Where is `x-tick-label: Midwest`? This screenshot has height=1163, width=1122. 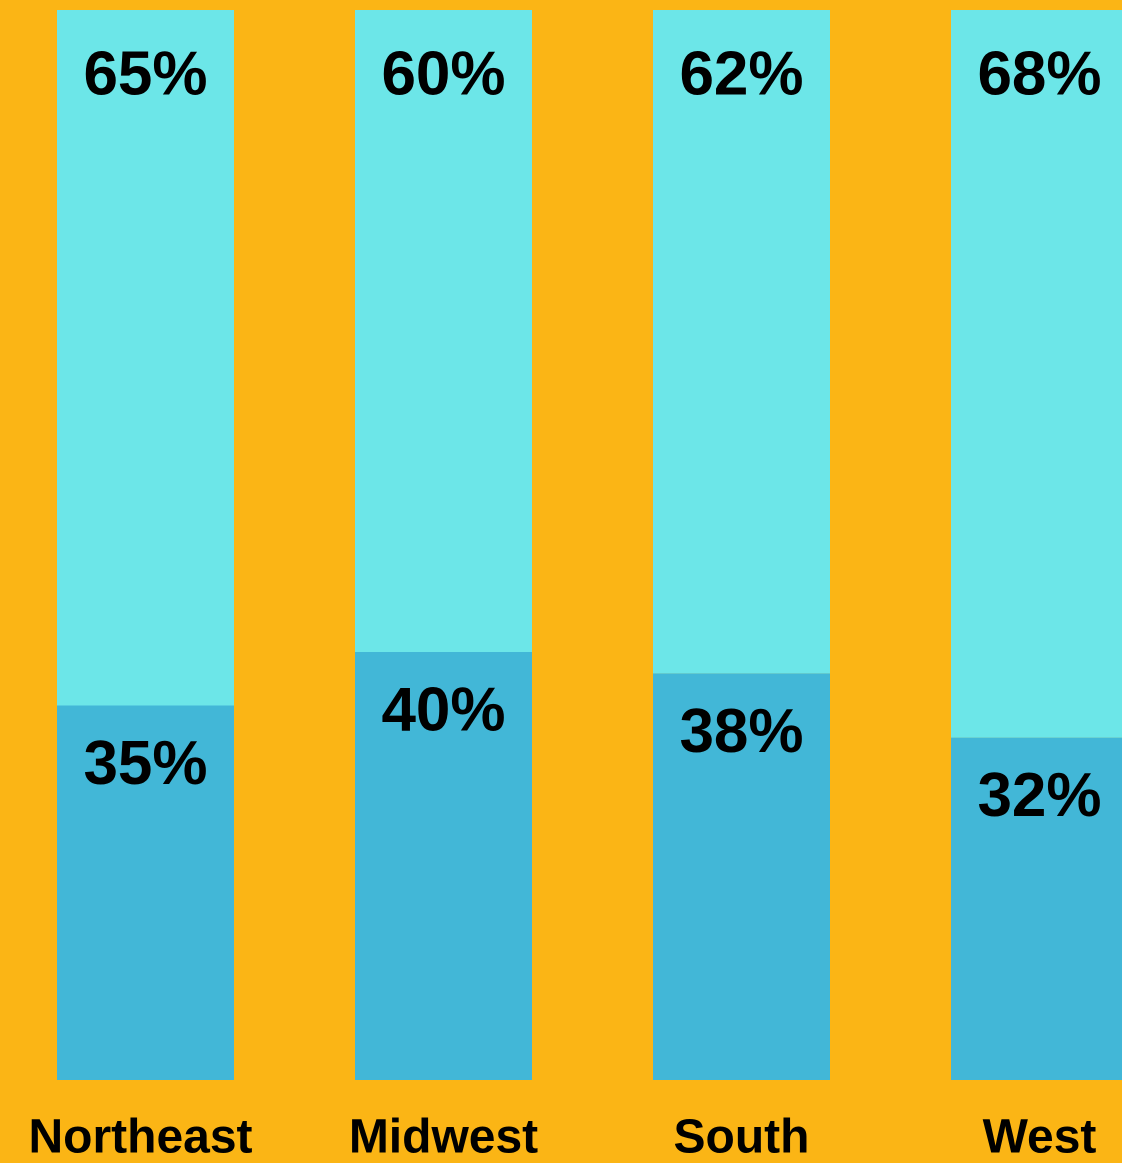 x-tick-label: Midwest is located at coordinates (443, 1137).